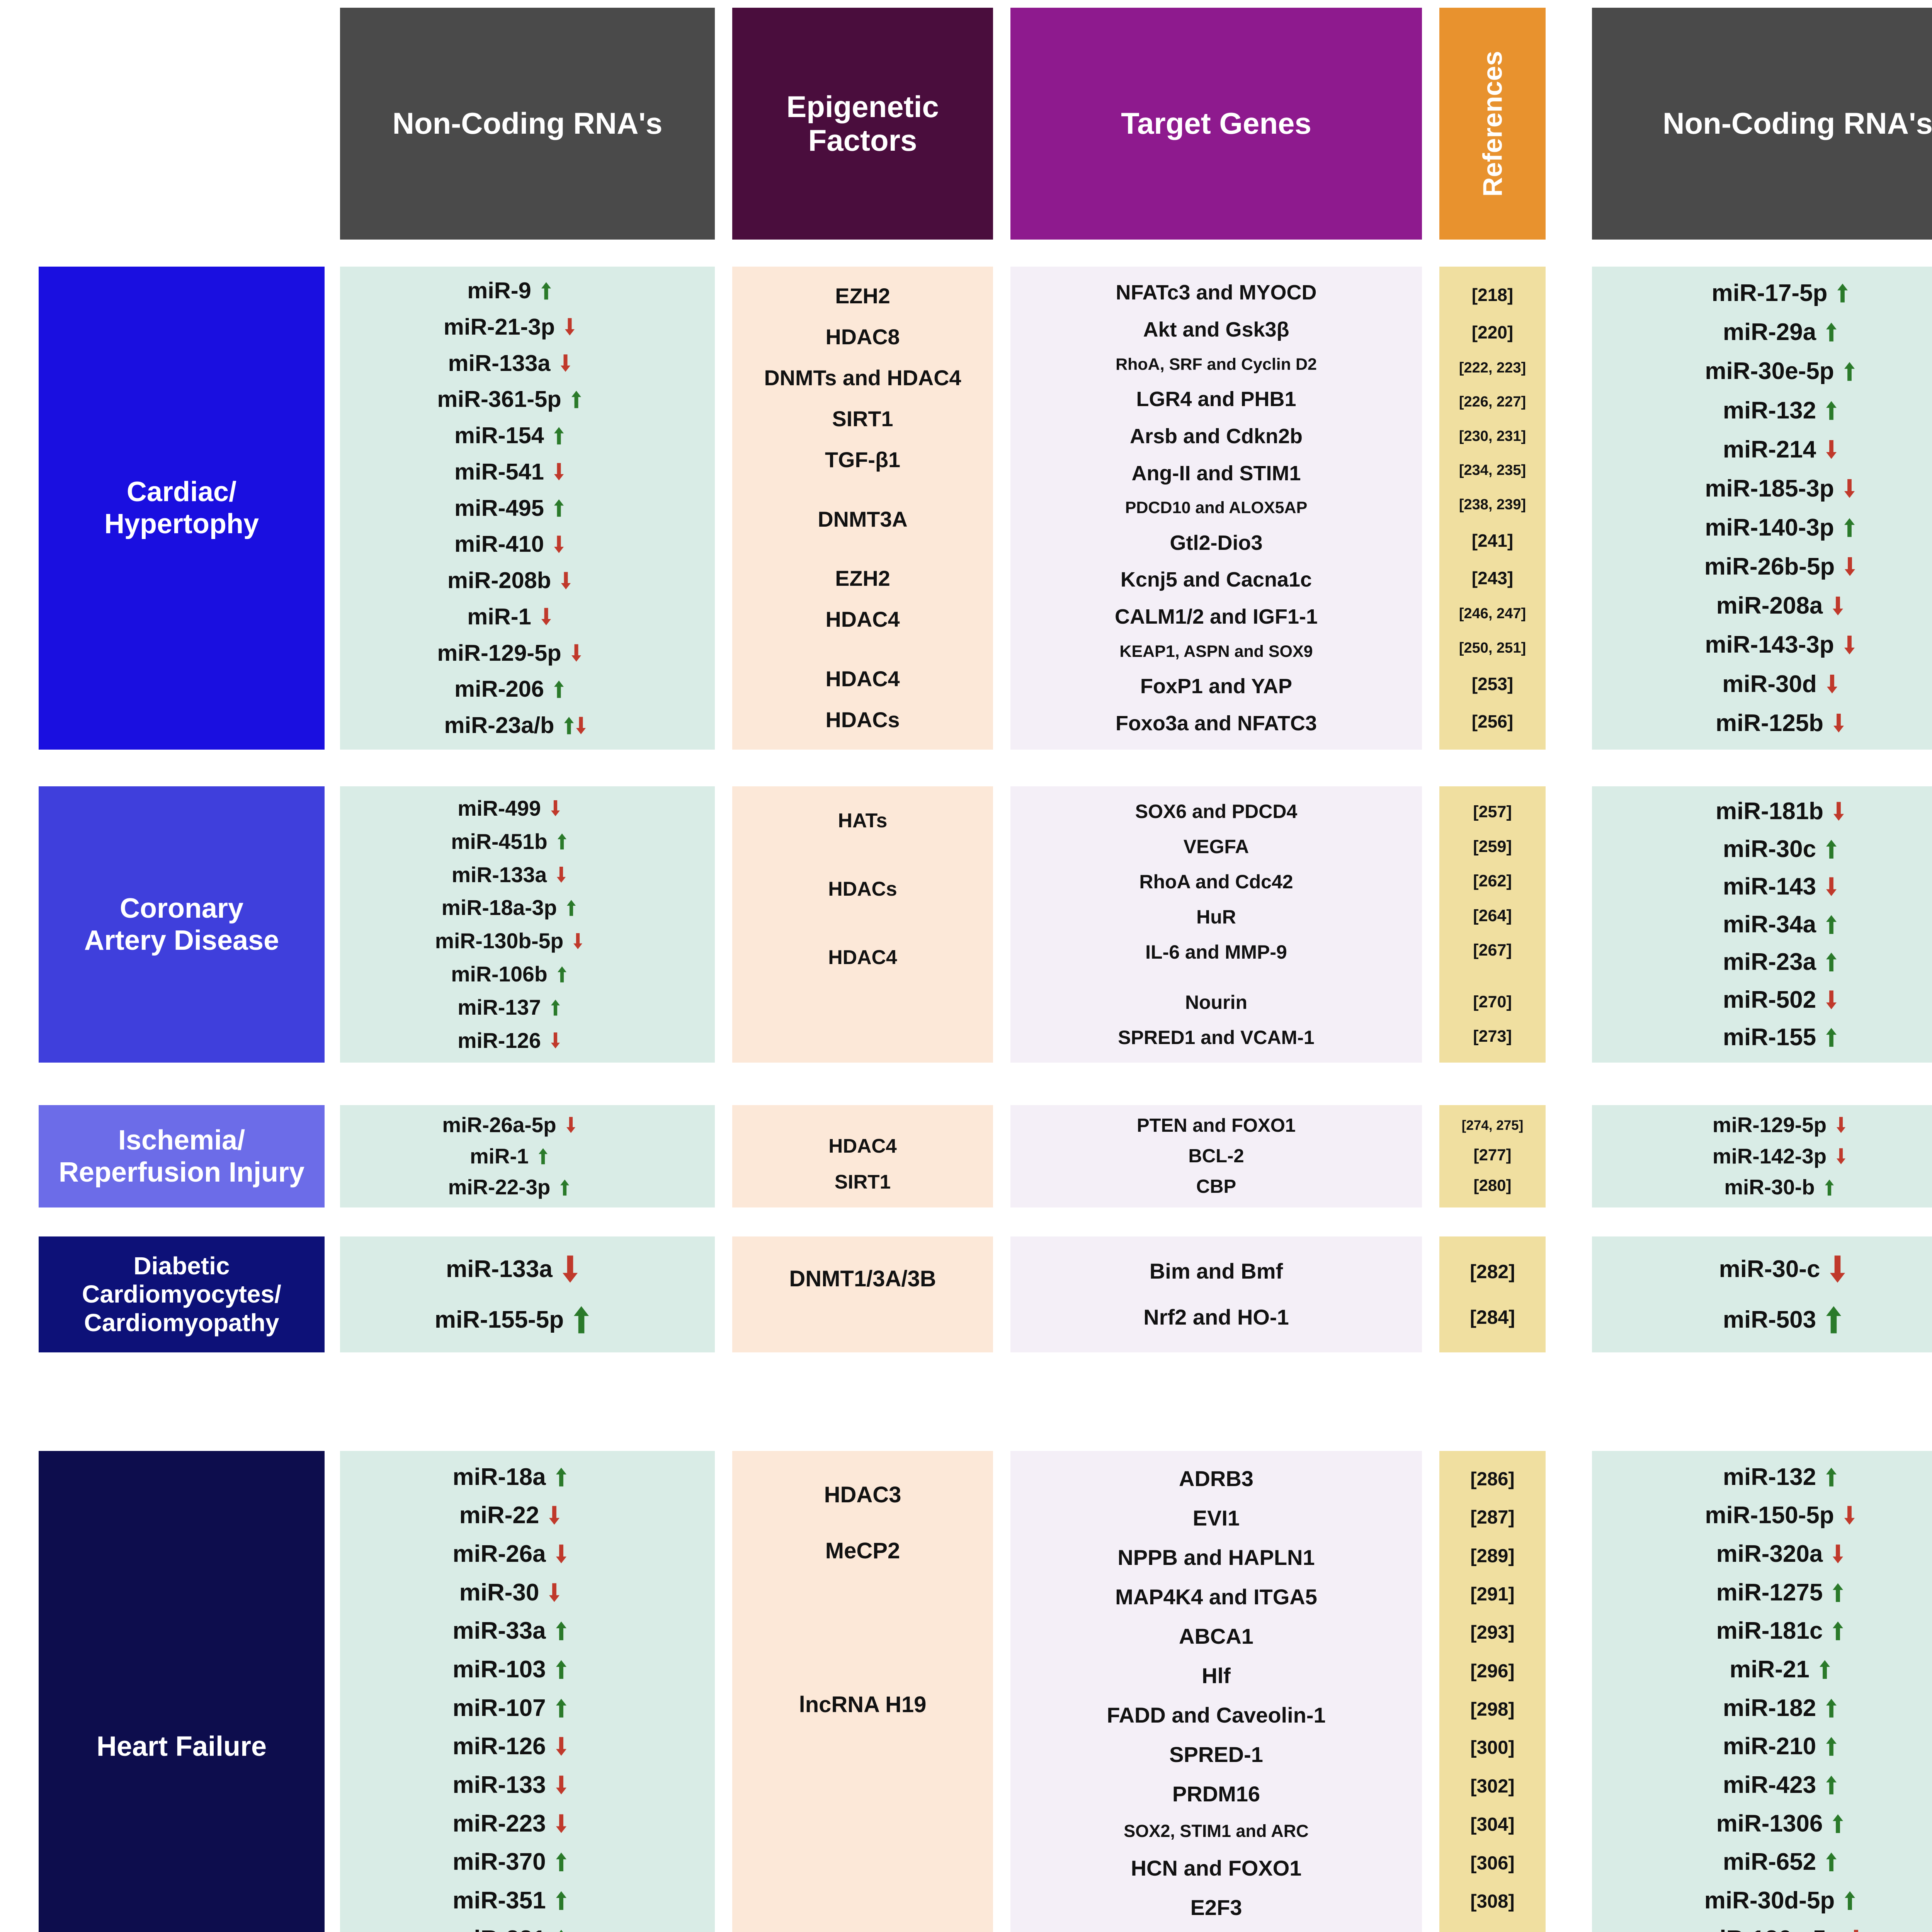  I want to click on ncrna-label: miR-30e-5p, so click(1770, 372).